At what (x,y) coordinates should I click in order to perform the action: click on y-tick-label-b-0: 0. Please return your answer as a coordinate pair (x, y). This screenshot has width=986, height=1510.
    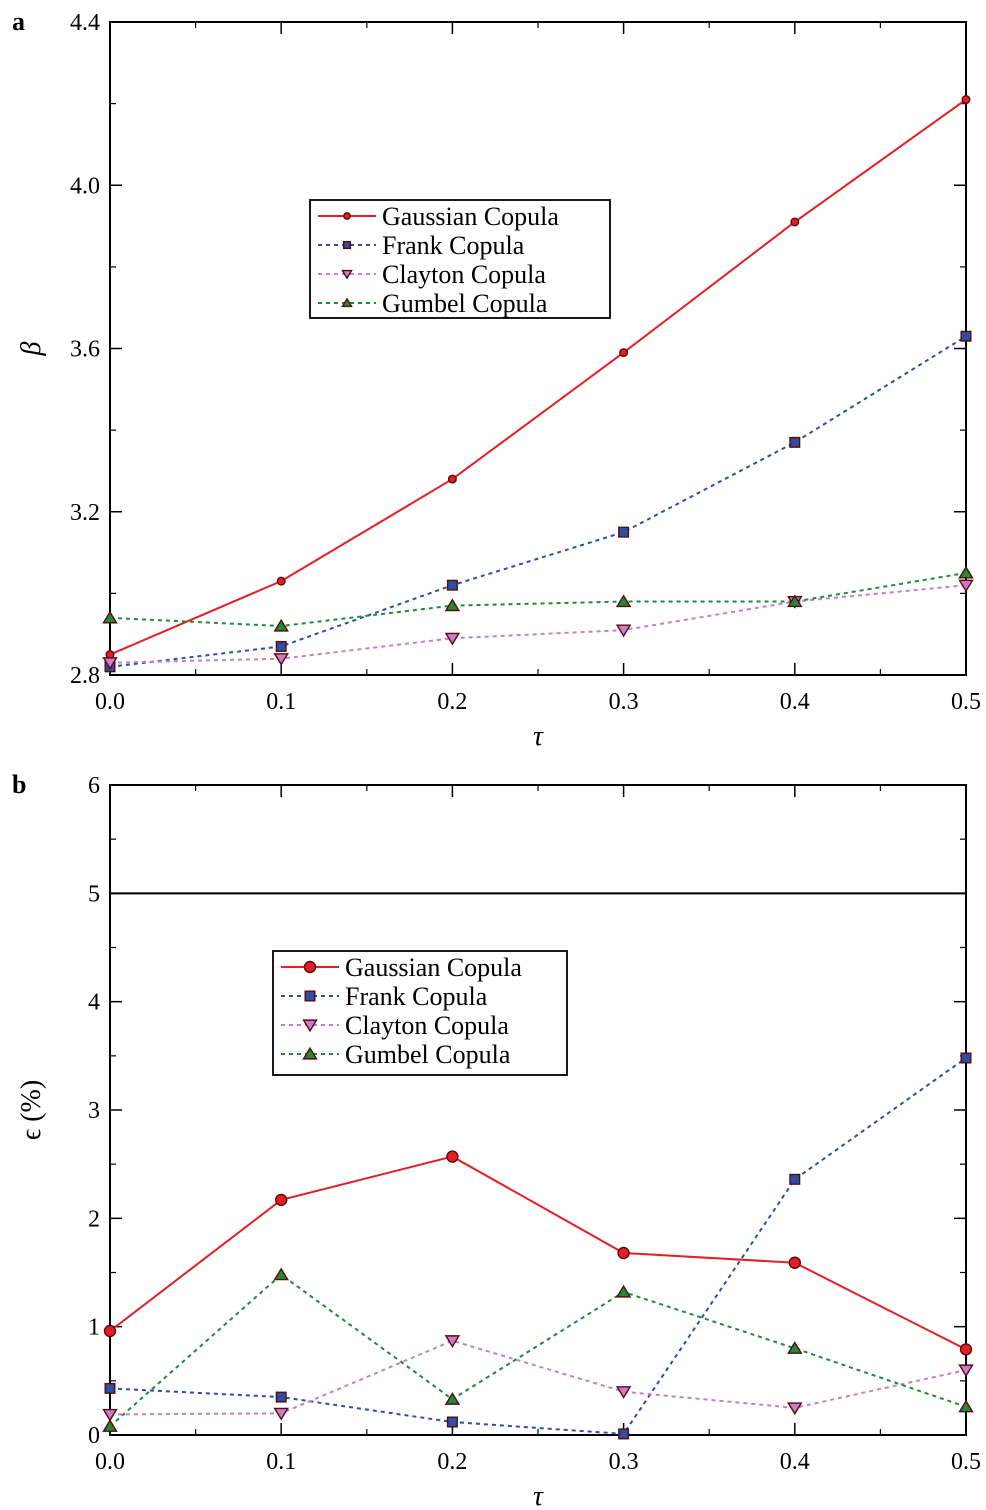
    Looking at the image, I should click on (94, 1436).